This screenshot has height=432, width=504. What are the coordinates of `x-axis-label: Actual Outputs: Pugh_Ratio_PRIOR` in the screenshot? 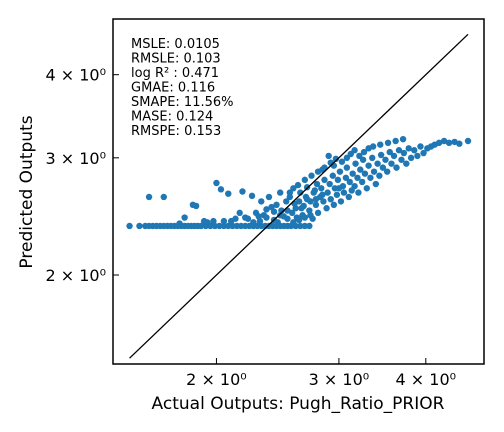 It's located at (298, 404).